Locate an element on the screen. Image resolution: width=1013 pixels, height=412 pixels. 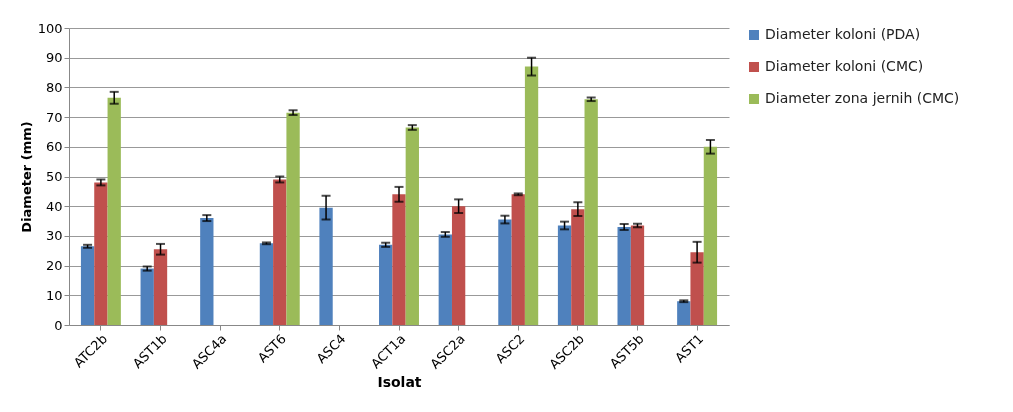
y-axis-title: Diameter (mm) is located at coordinates (26, 177).